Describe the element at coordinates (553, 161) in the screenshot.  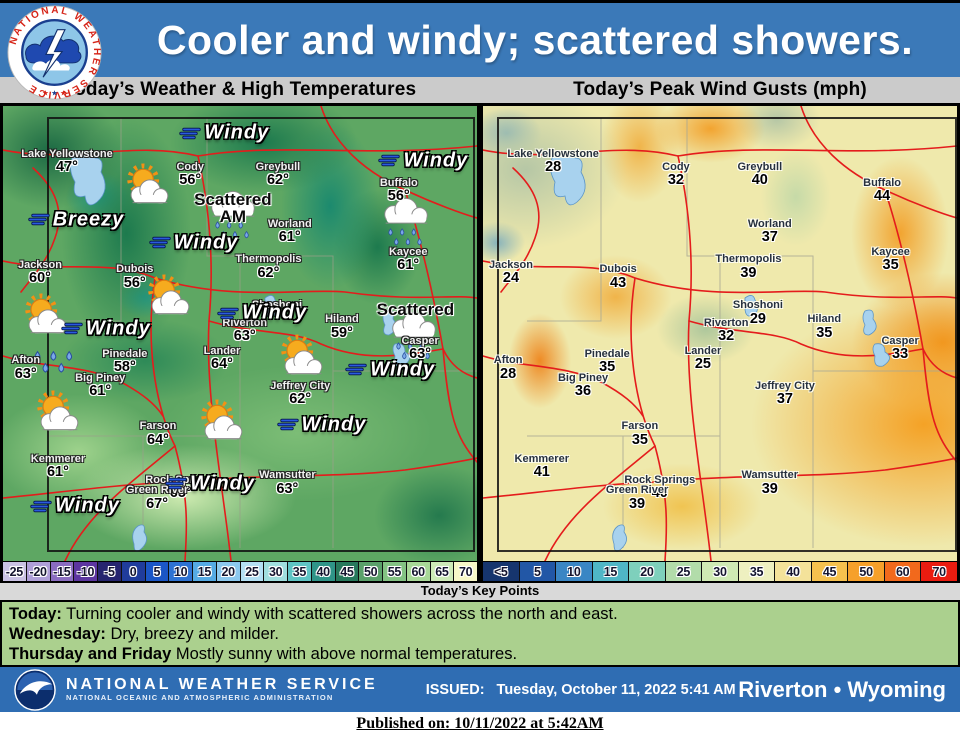
I see `city-label: Lake Yellowstone 28` at that location.